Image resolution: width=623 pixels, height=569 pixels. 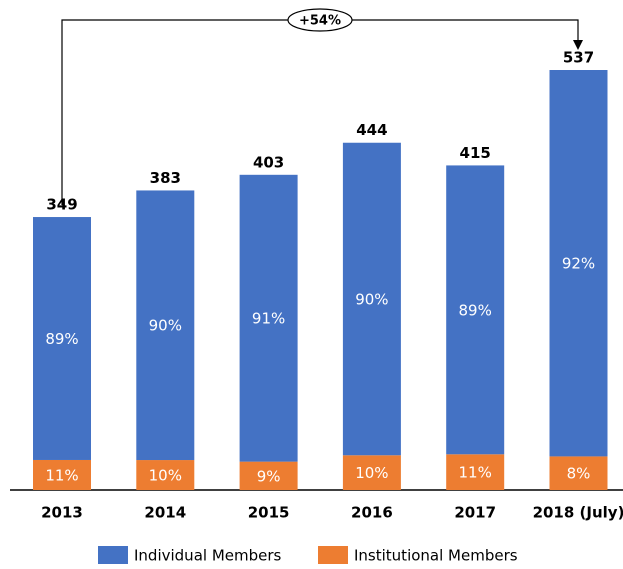 I want to click on total-label: 415, so click(x=475, y=153).